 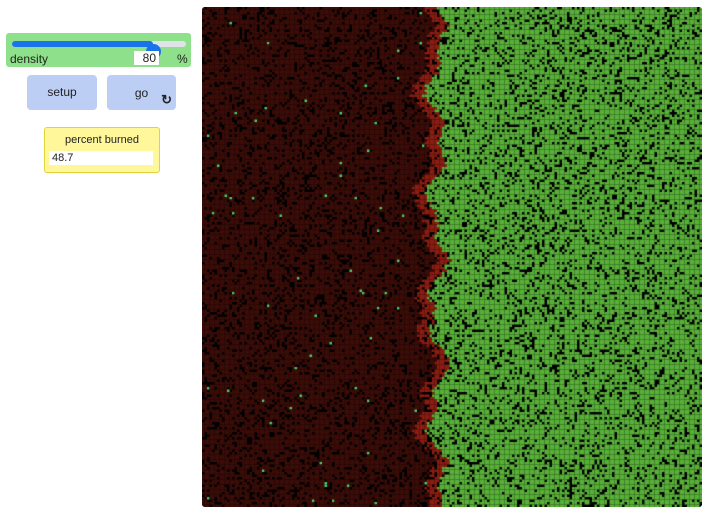 What do you see at coordinates (166, 99) in the screenshot?
I see `forever-icon: ↻` at bounding box center [166, 99].